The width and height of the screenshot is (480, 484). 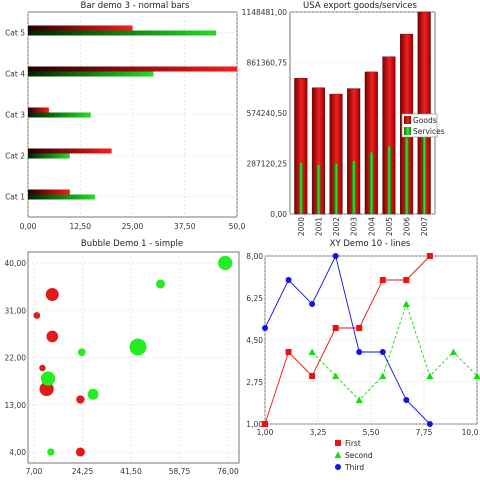 I want to click on chart3-x-tick-label: 7,00, so click(x=34, y=471).